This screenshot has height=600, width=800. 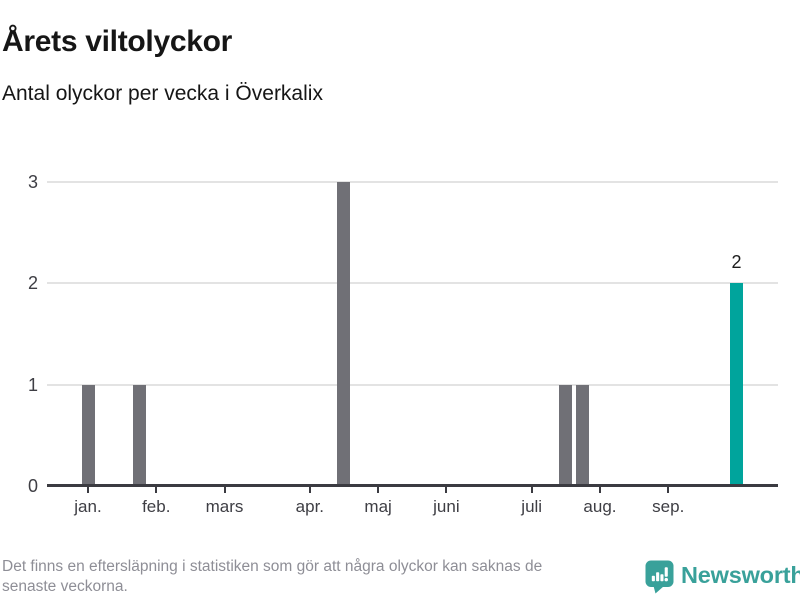 What do you see at coordinates (378, 490) in the screenshot?
I see `x-tick-maj` at bounding box center [378, 490].